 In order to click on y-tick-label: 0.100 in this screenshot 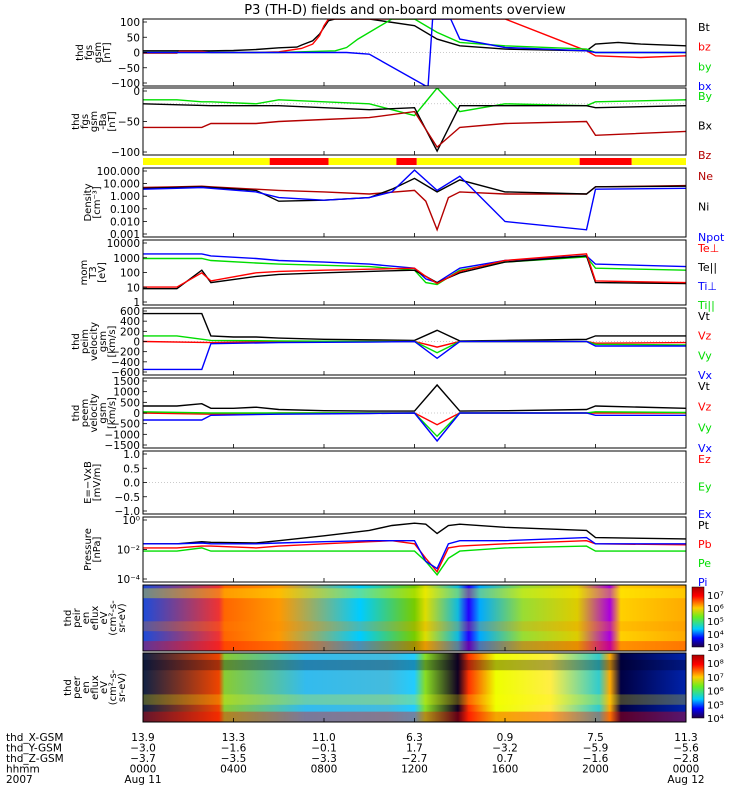, I will do `click(125, 210)`.